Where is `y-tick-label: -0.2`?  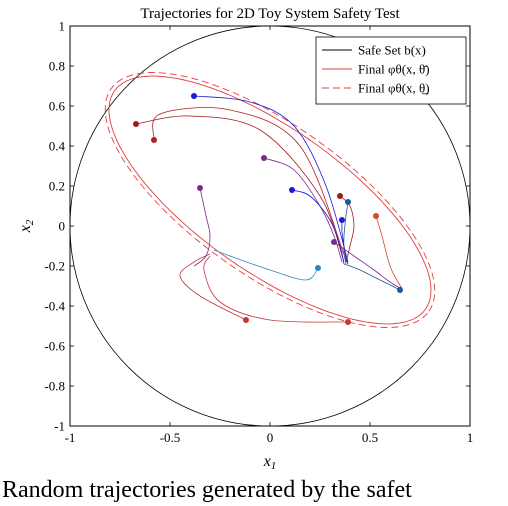
y-tick-label: -0.2 is located at coordinates (54, 266).